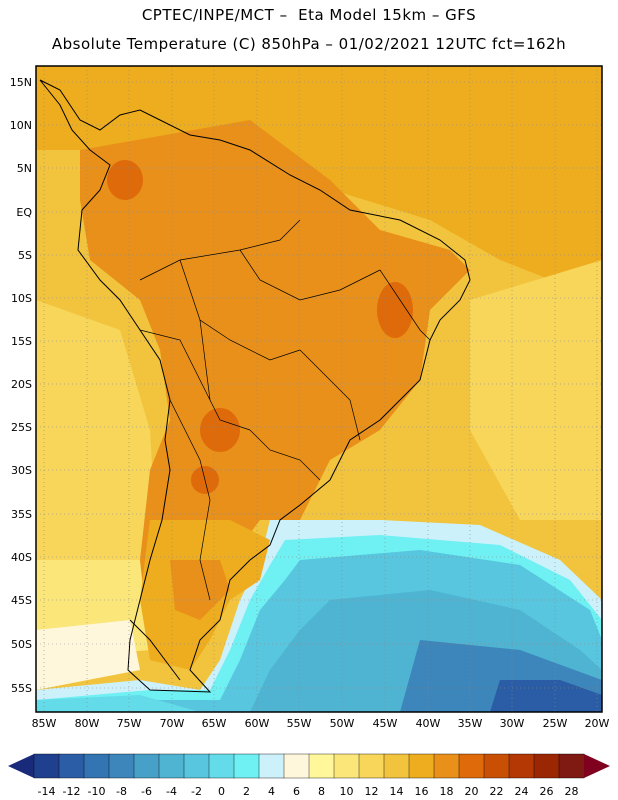 This screenshot has width=618, height=800. Describe the element at coordinates (555, 723) in the screenshot. I see `lon-label: 25W` at that location.